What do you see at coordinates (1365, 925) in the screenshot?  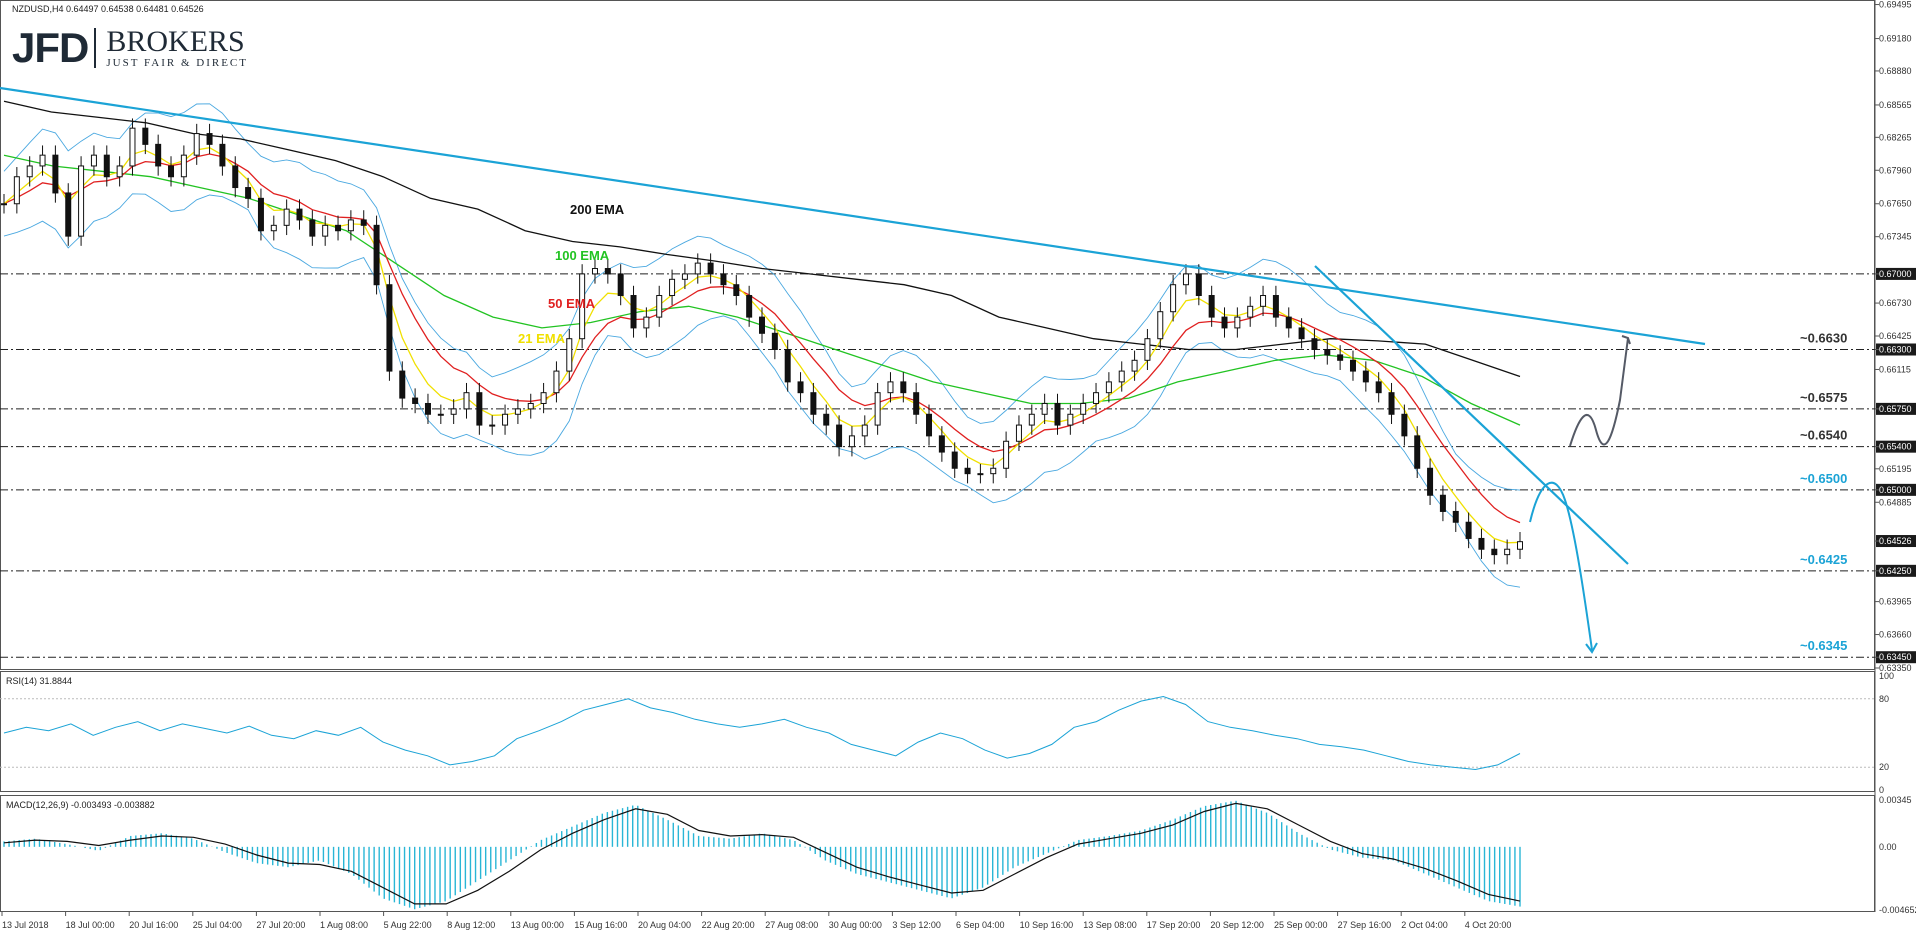 I see `x-tick-label: 27 Sep 16:00` at bounding box center [1365, 925].